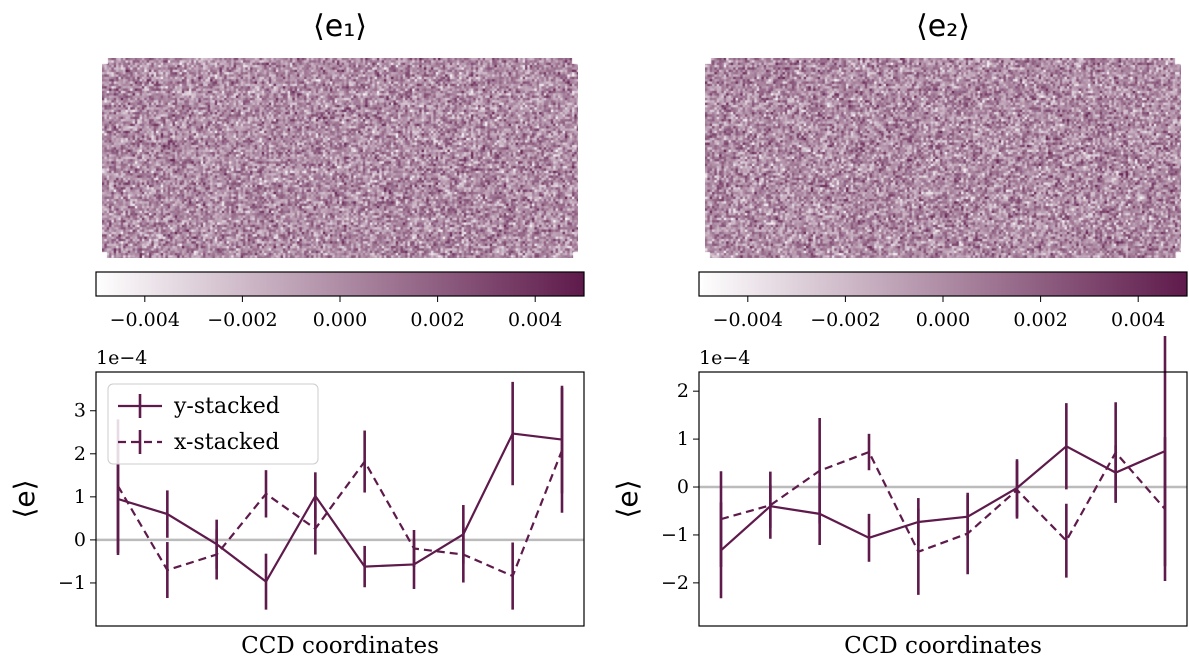 The image size is (1189, 664). I want to click on heatmap-e2, so click(943, 158).